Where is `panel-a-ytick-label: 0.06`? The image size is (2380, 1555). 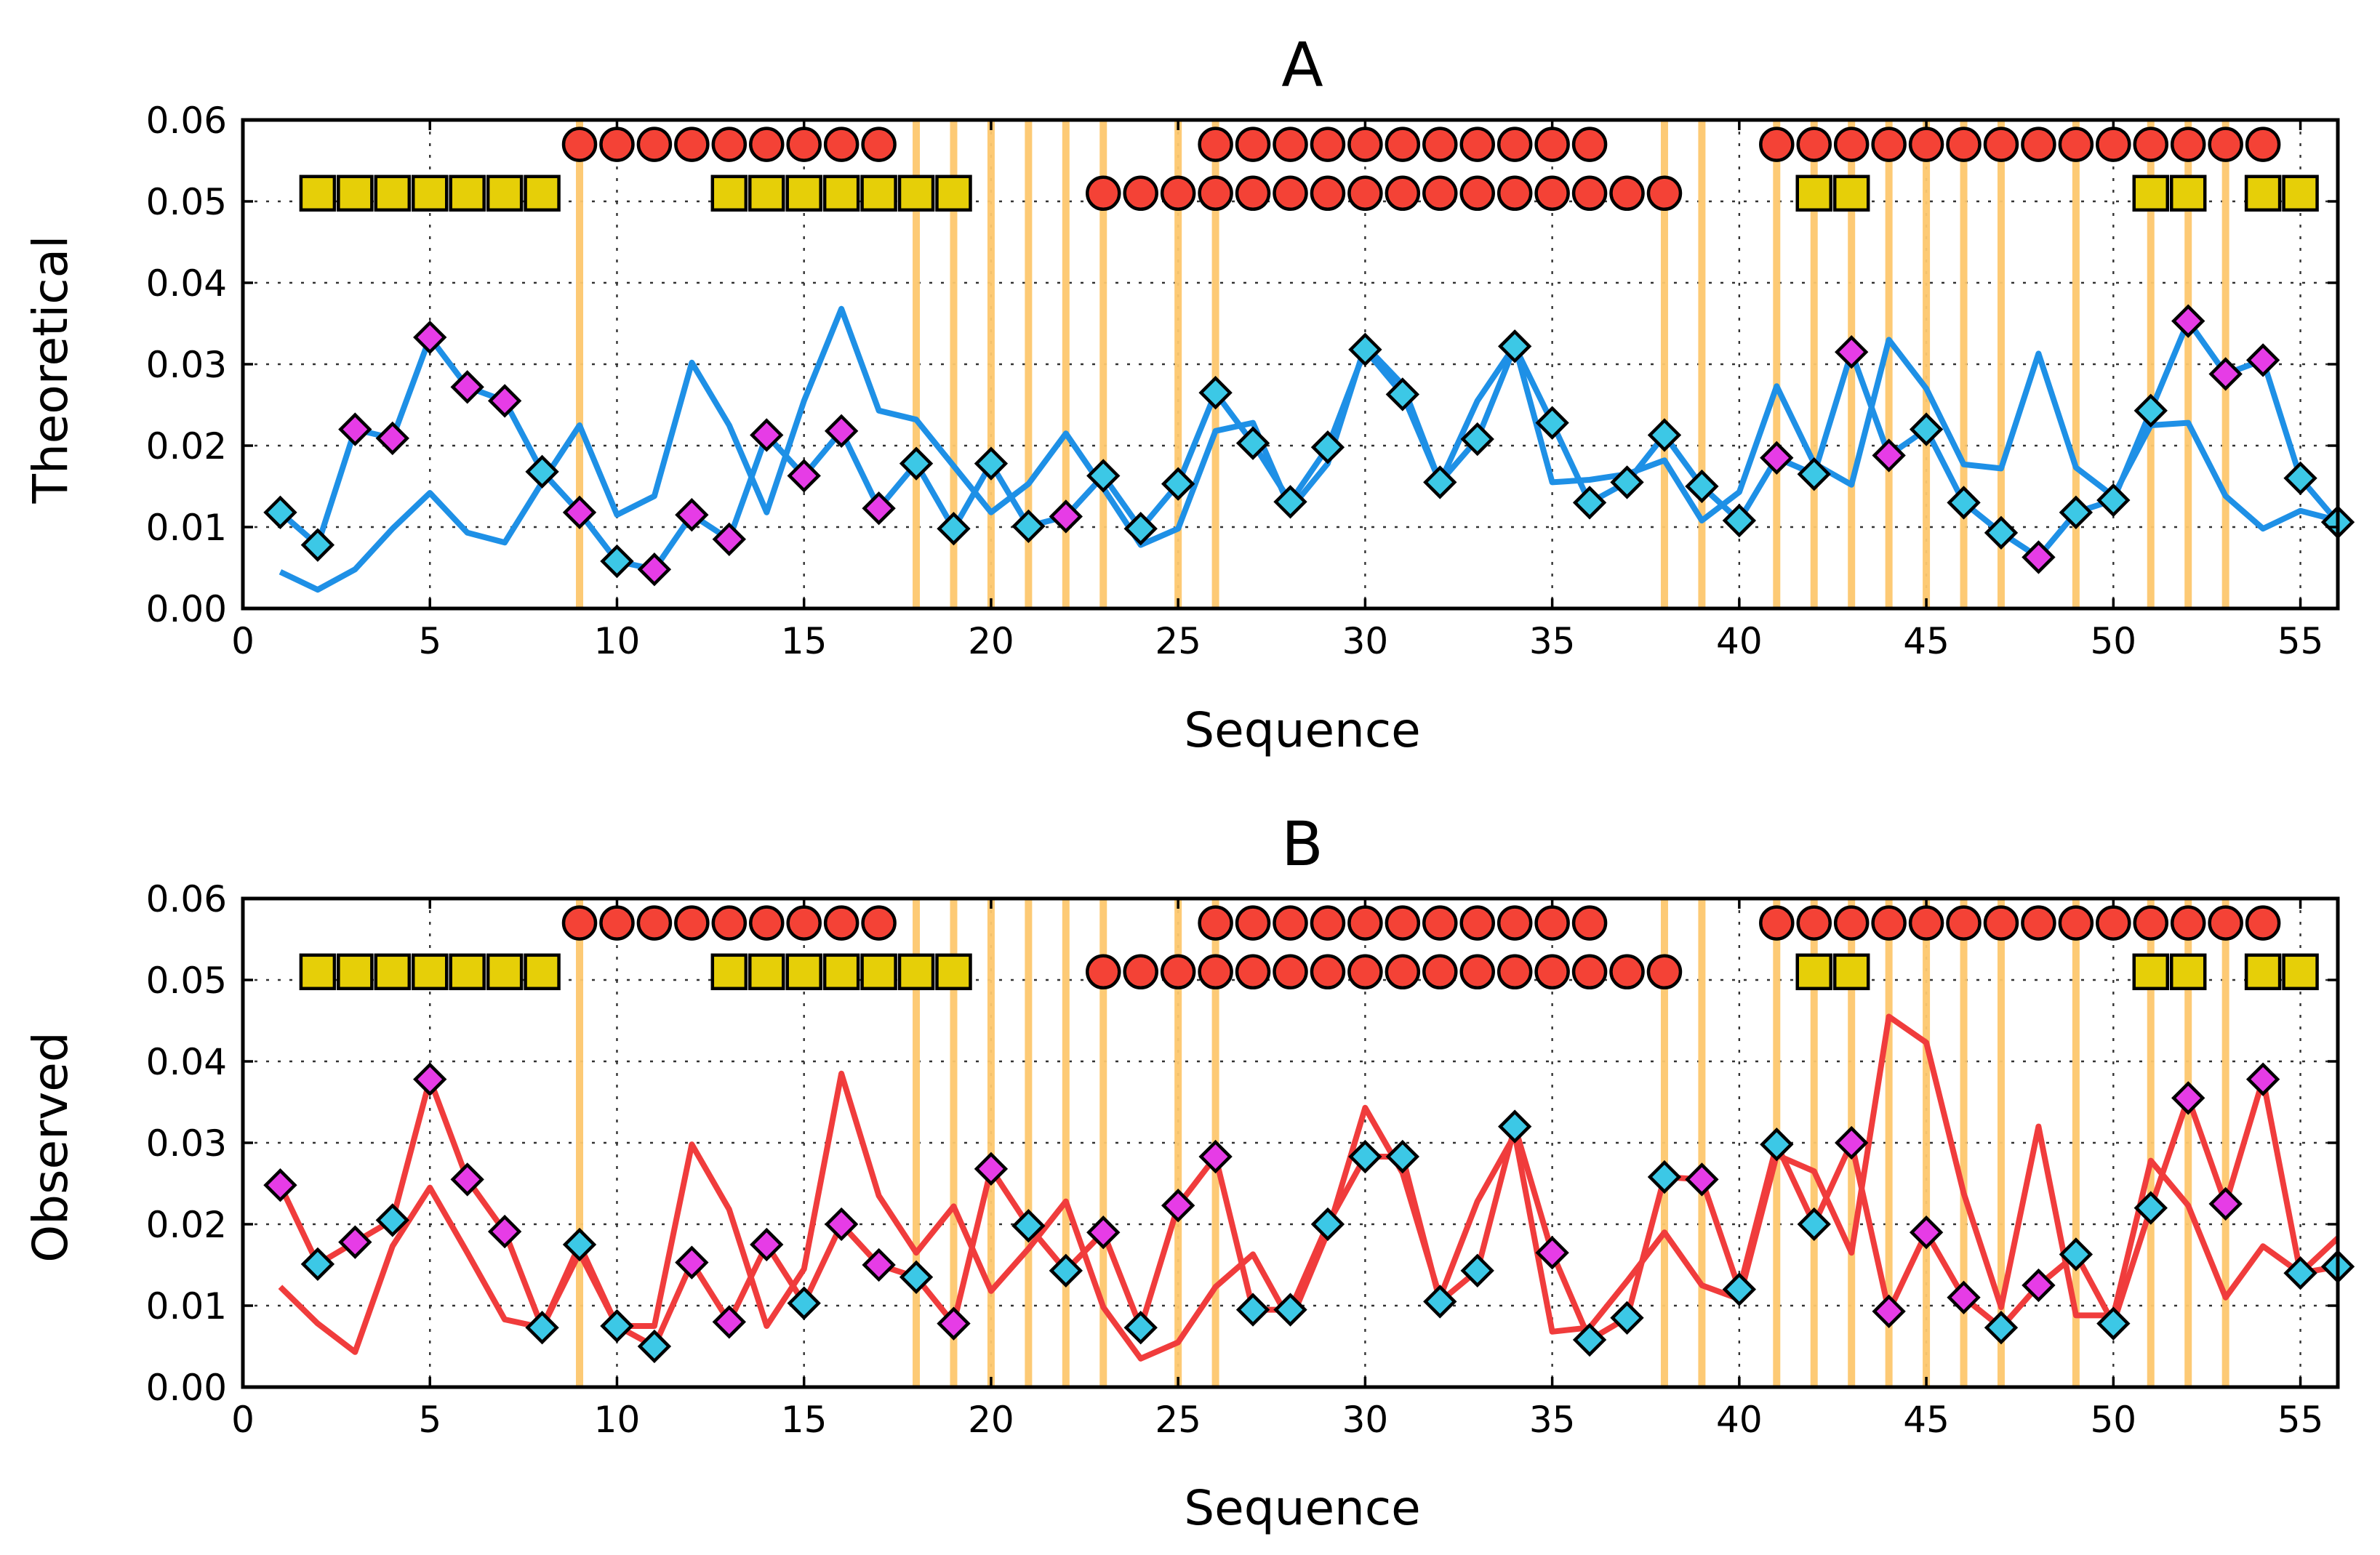 panel-a-ytick-label: 0.06 is located at coordinates (186, 121).